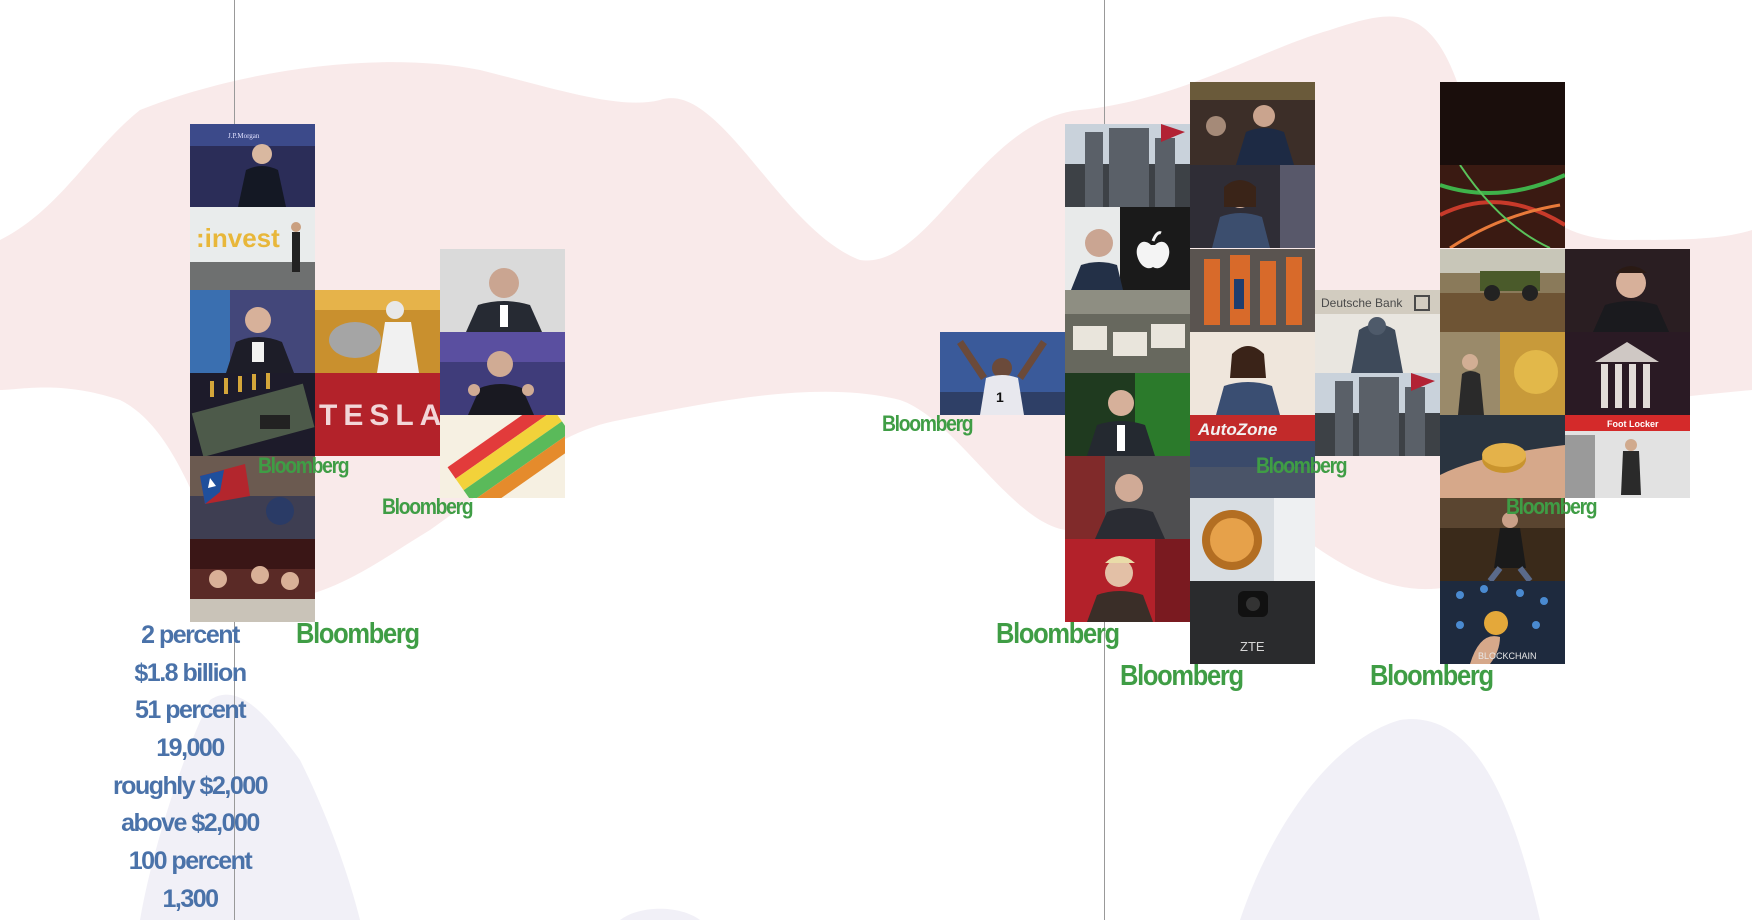  Describe the element at coordinates (1633, 424) in the screenshot. I see `svg-text: Foot Locker` at that location.